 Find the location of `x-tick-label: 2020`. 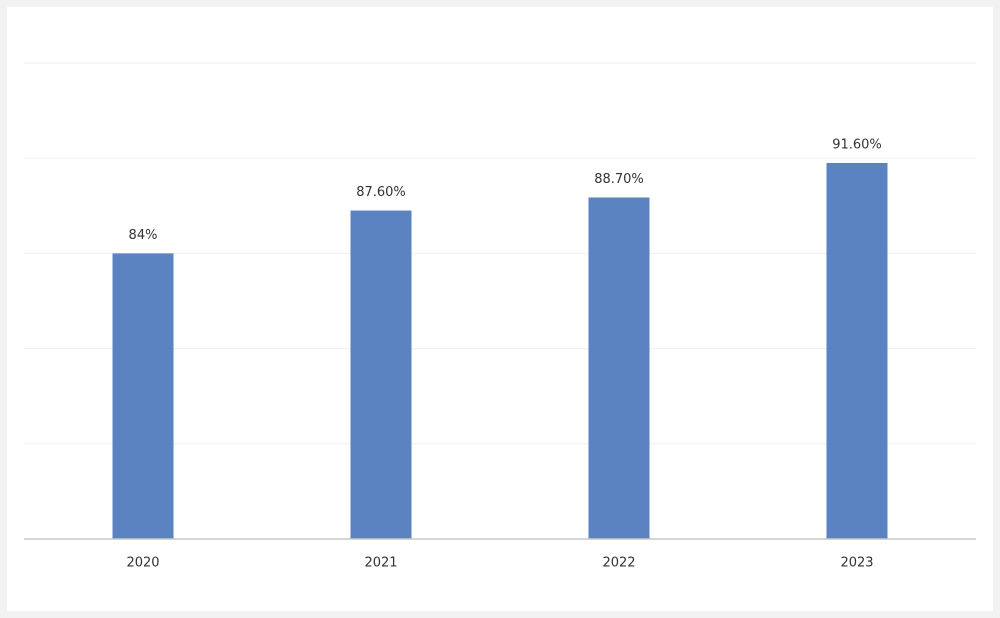

x-tick-label: 2020 is located at coordinates (142, 563).